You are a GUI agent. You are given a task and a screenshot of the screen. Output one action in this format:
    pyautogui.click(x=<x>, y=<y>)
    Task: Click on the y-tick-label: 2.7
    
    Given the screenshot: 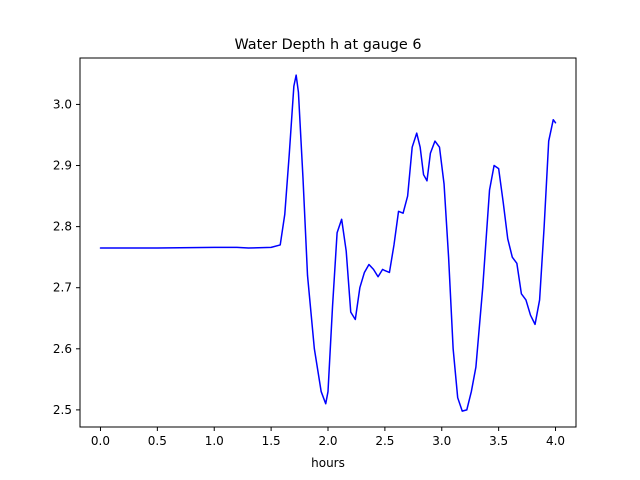 What is the action you would take?
    pyautogui.click(x=62, y=288)
    